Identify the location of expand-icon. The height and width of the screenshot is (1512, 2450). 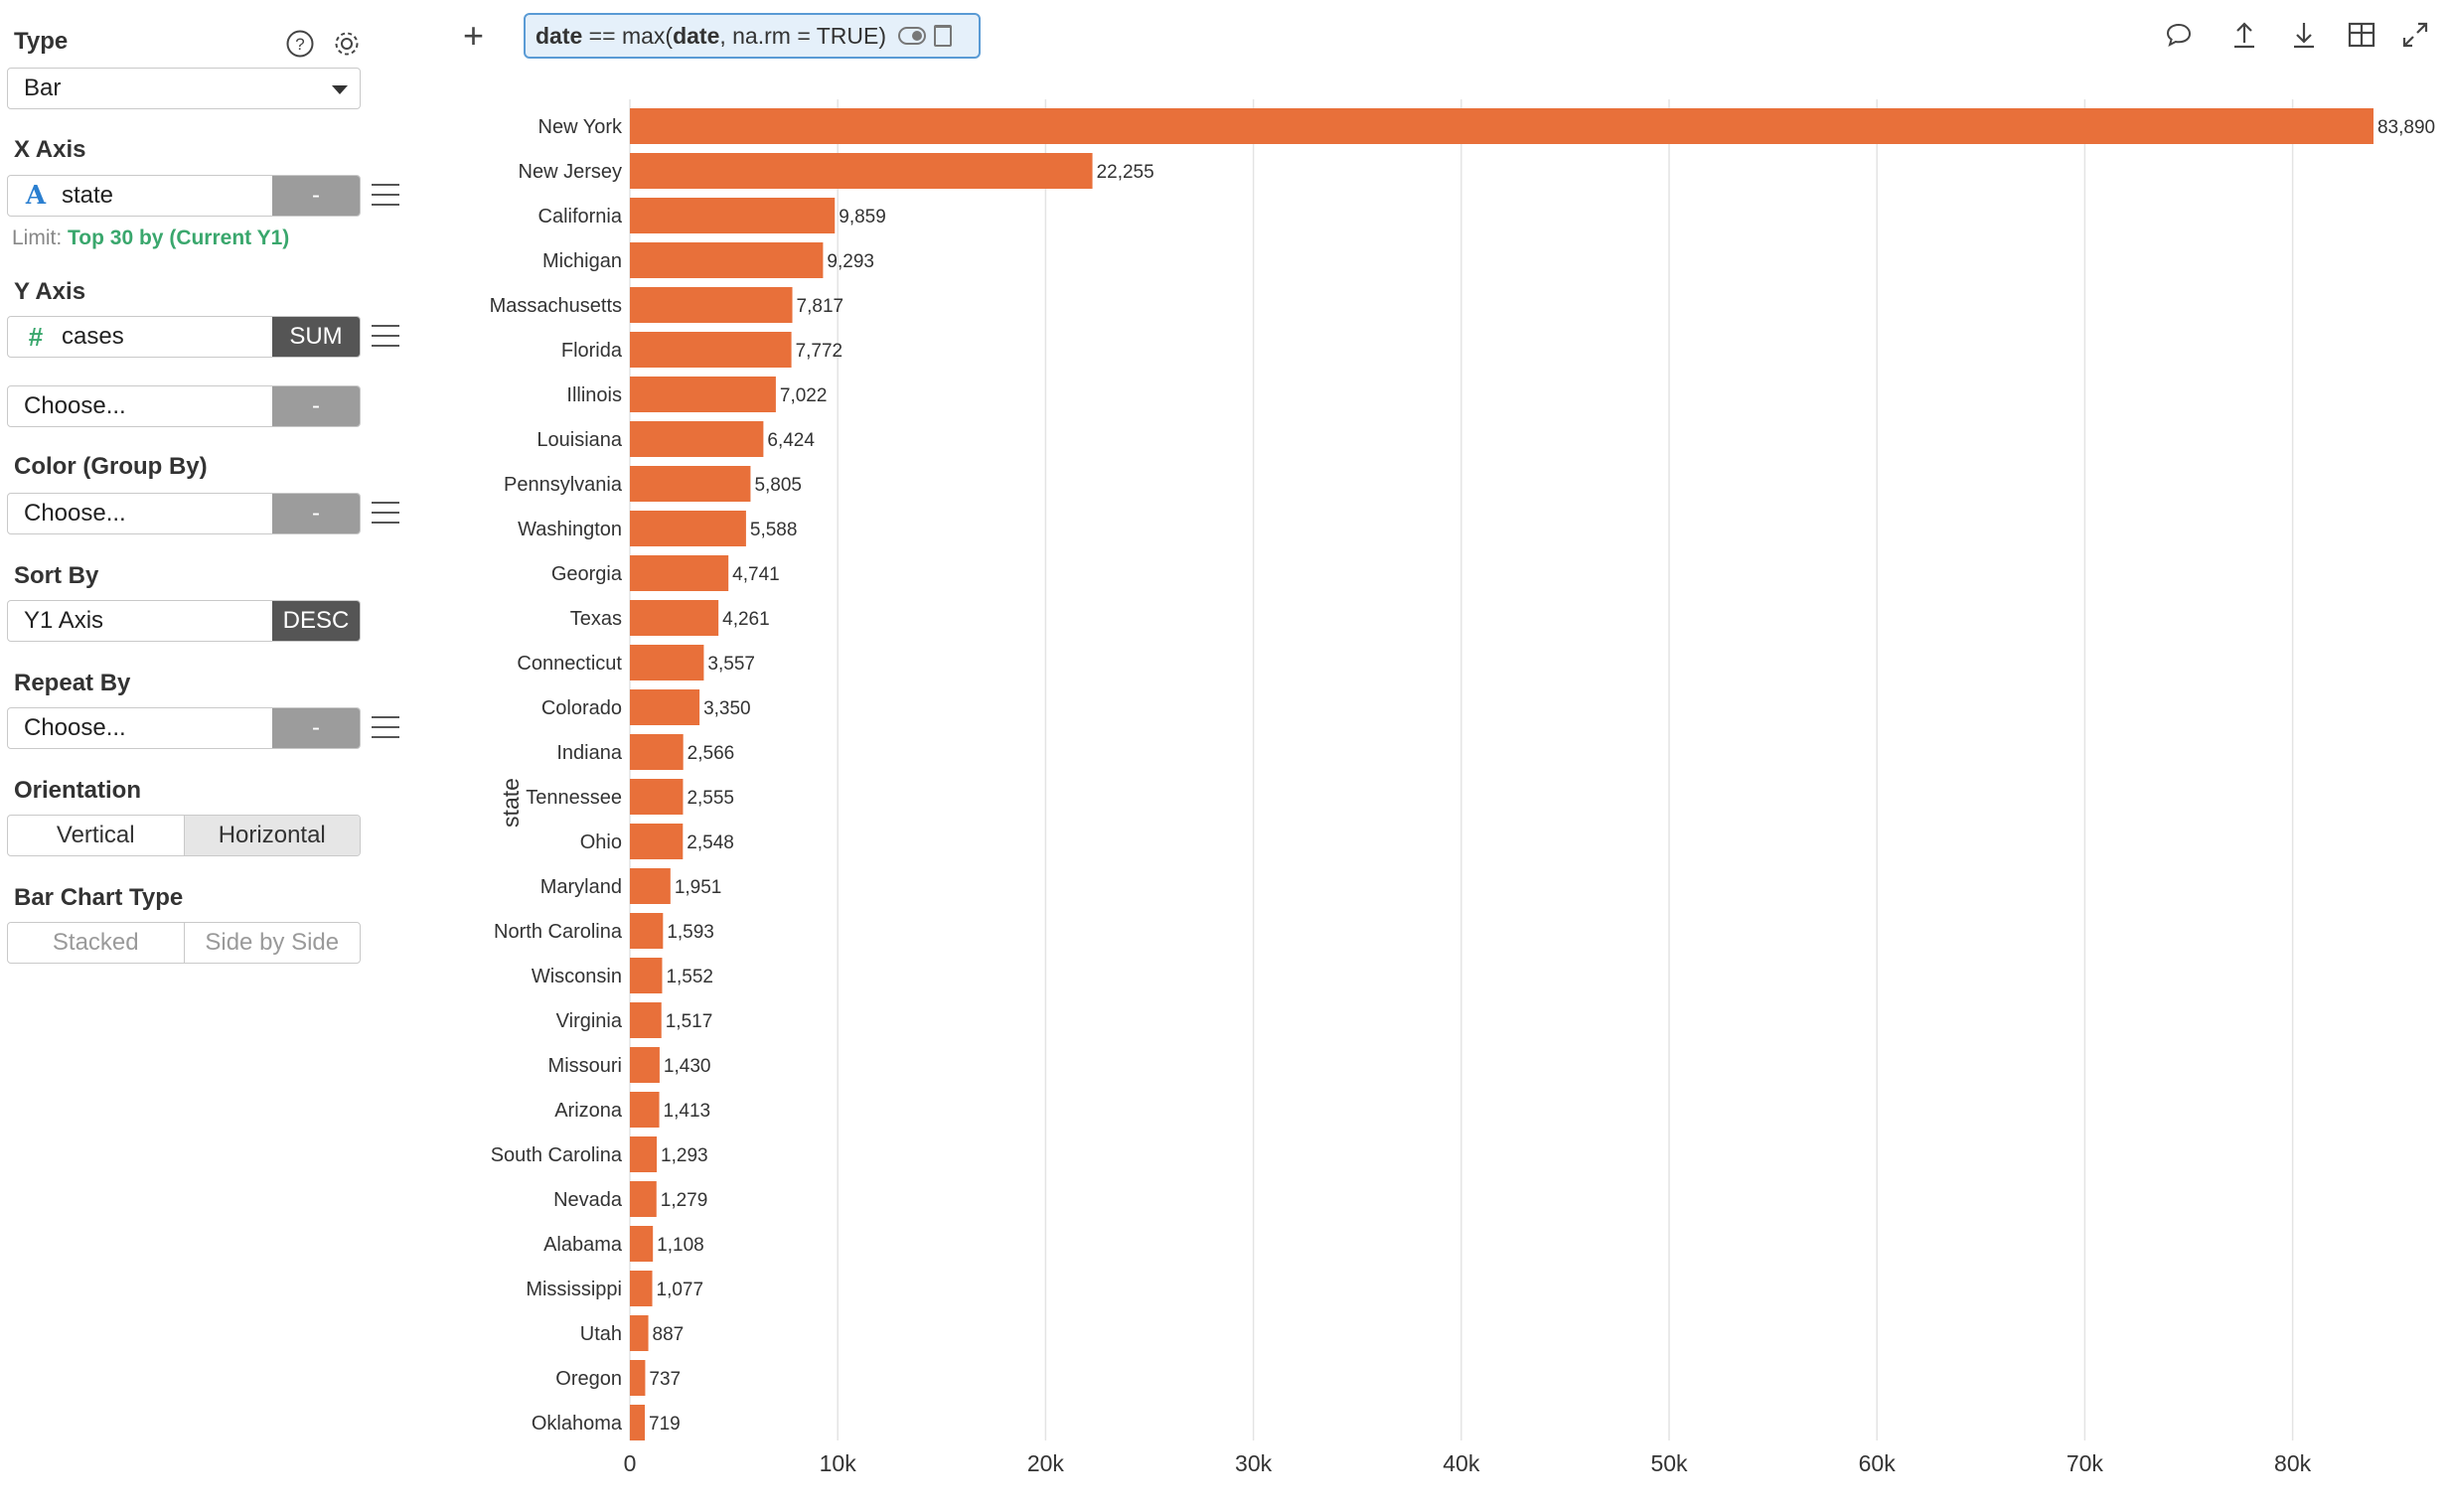
(2415, 35).